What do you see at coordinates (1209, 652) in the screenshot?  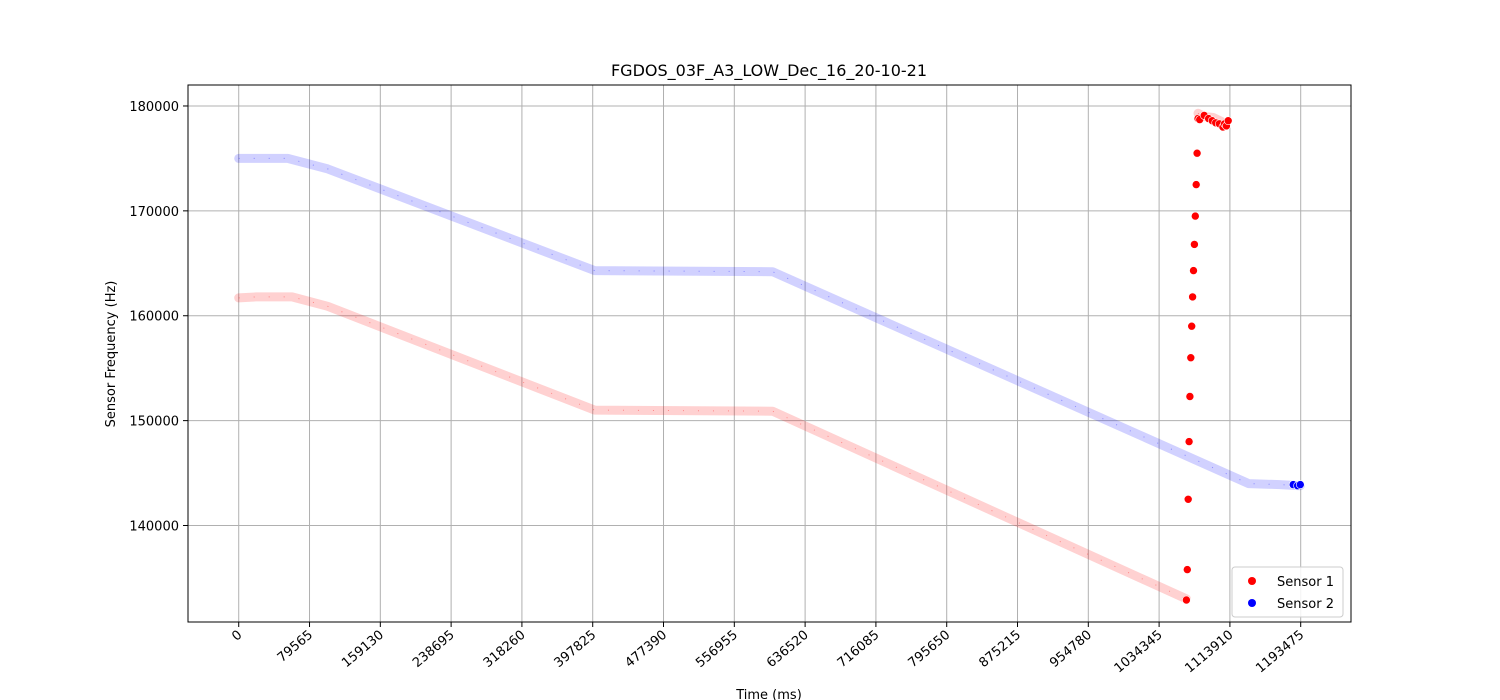 I see `x-tick-label: 1113910` at bounding box center [1209, 652].